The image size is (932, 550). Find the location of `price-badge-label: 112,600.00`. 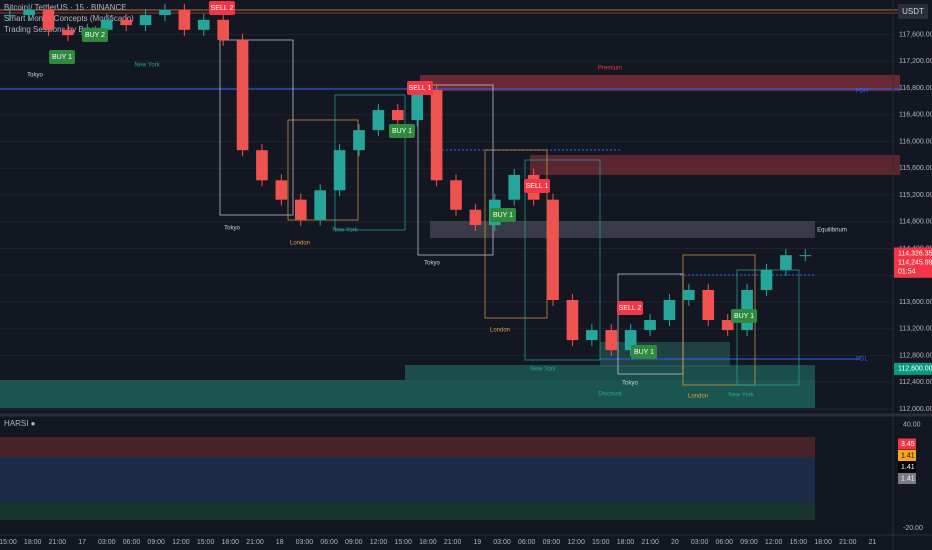

price-badge-label: 112,600.00 is located at coordinates (915, 369).